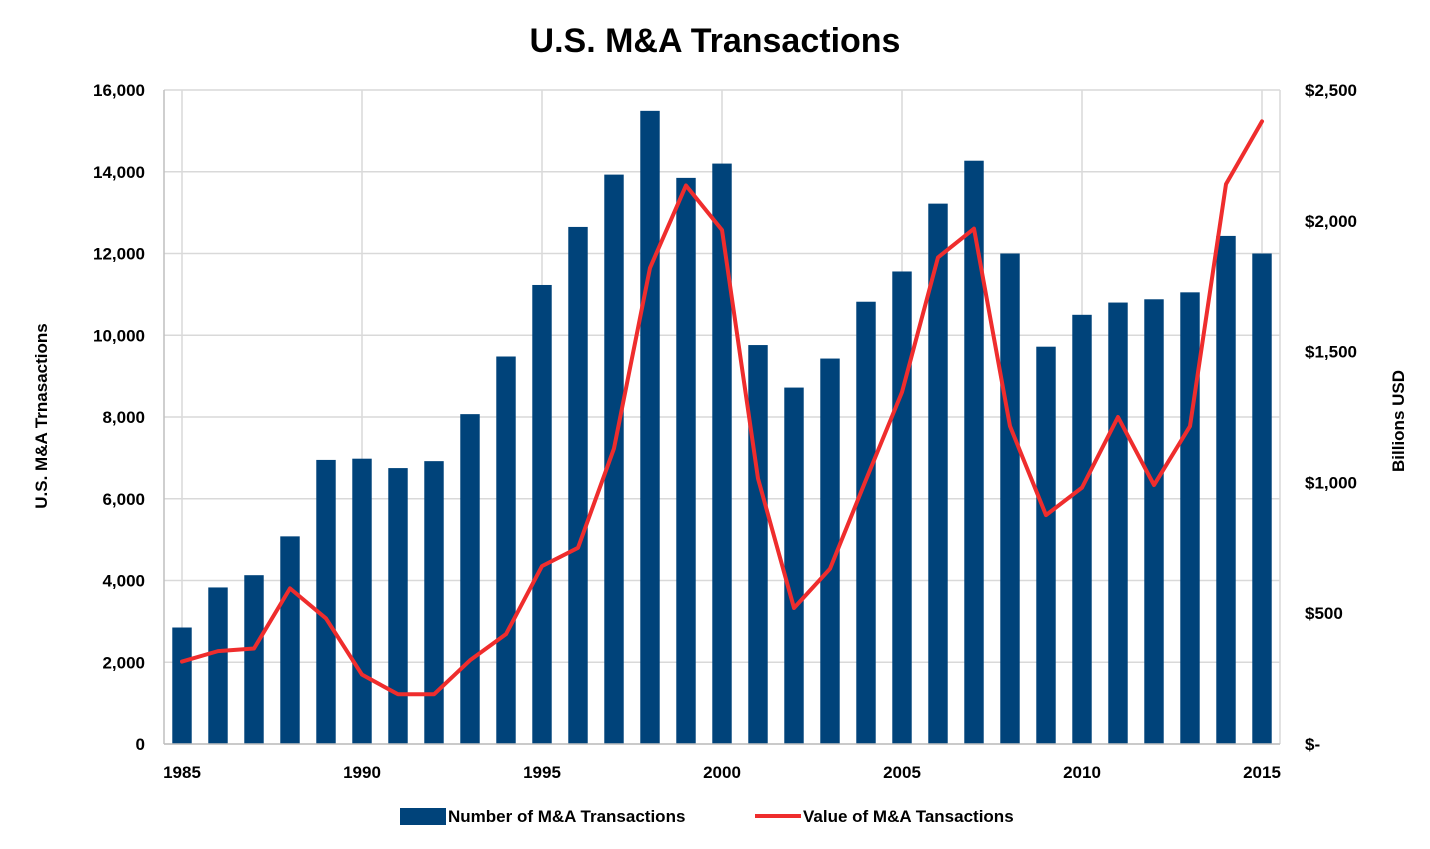 This screenshot has height=849, width=1430. What do you see at coordinates (362, 601) in the screenshot?
I see `bar-1990` at bounding box center [362, 601].